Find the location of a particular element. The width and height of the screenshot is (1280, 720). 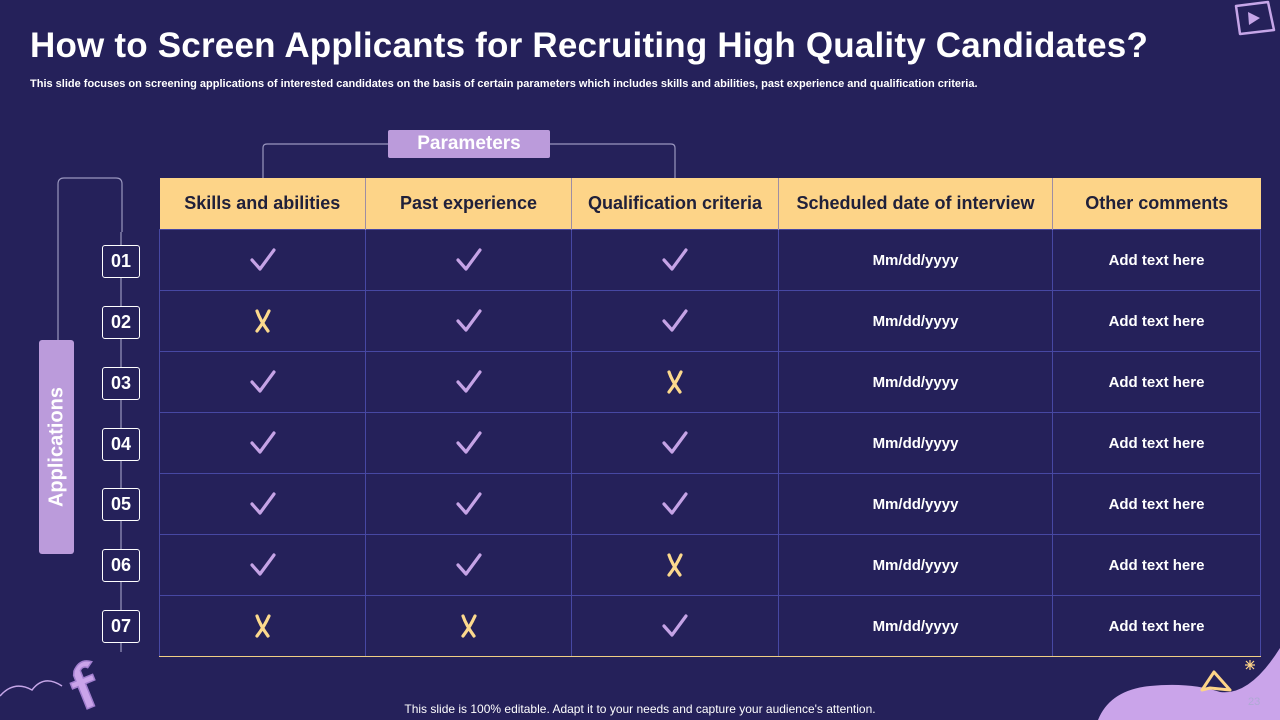

decorative-corner-wave-icon is located at coordinates (1189, 684).